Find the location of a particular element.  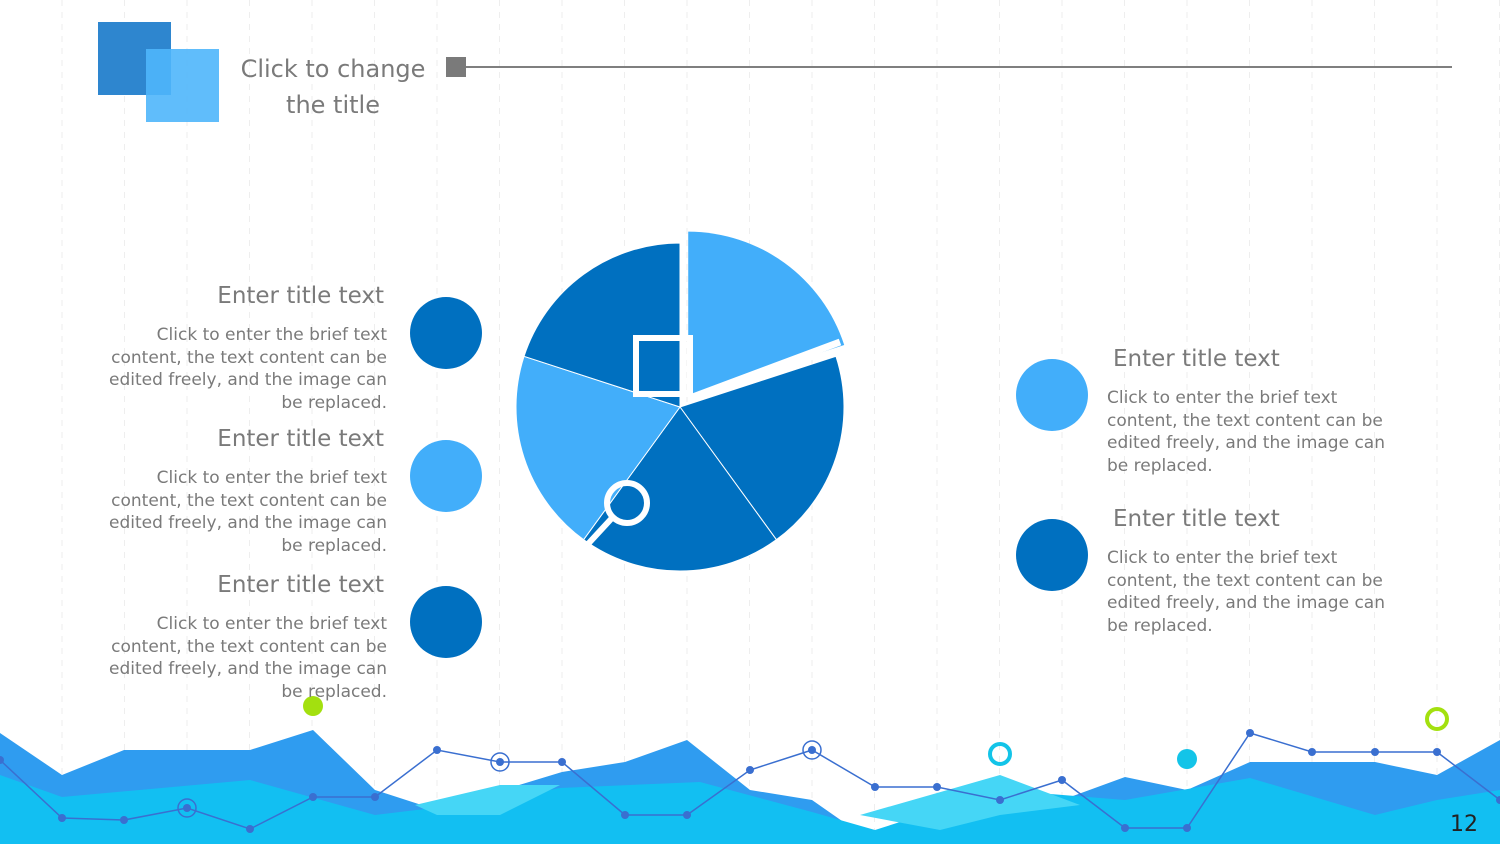

title: the title is located at coordinates (333, 105).